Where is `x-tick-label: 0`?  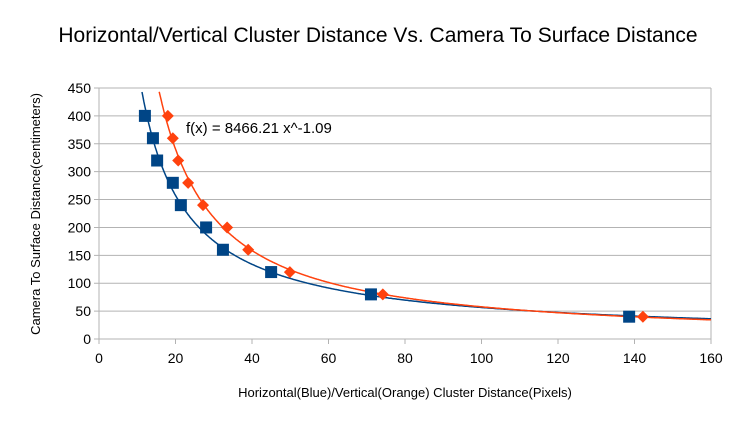 x-tick-label: 0 is located at coordinates (99, 358).